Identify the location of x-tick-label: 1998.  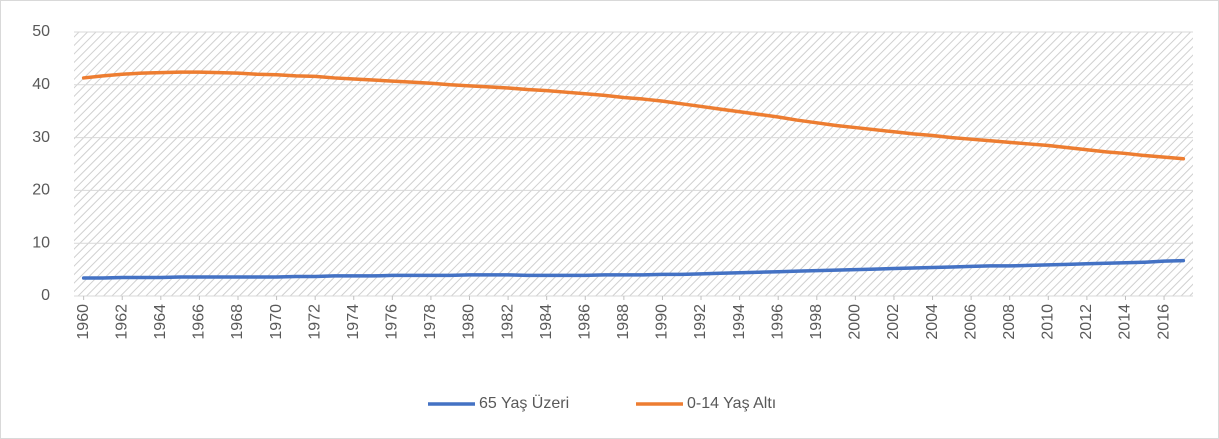
(816, 322).